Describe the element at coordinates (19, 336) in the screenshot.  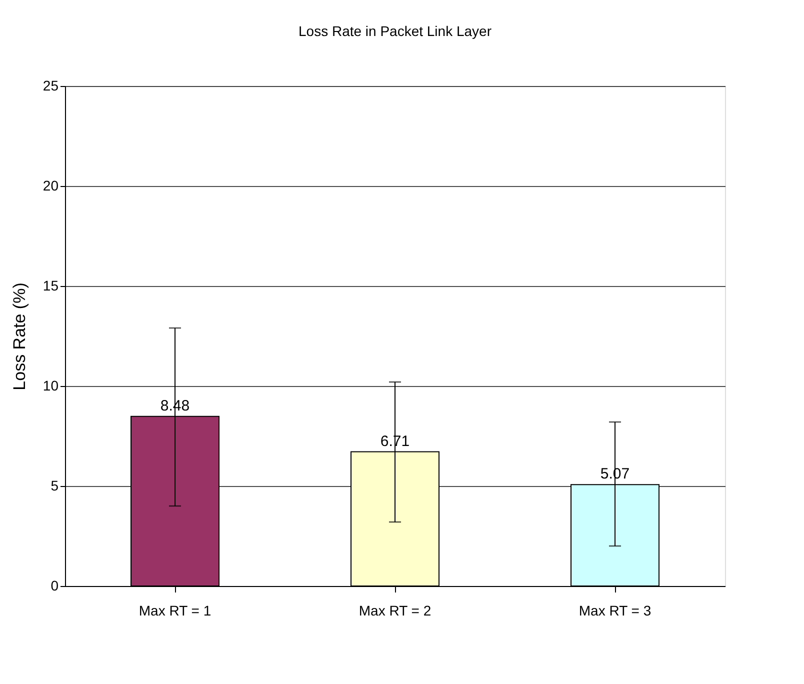
I see `y-axis-title: Loss Rate (%)` at that location.